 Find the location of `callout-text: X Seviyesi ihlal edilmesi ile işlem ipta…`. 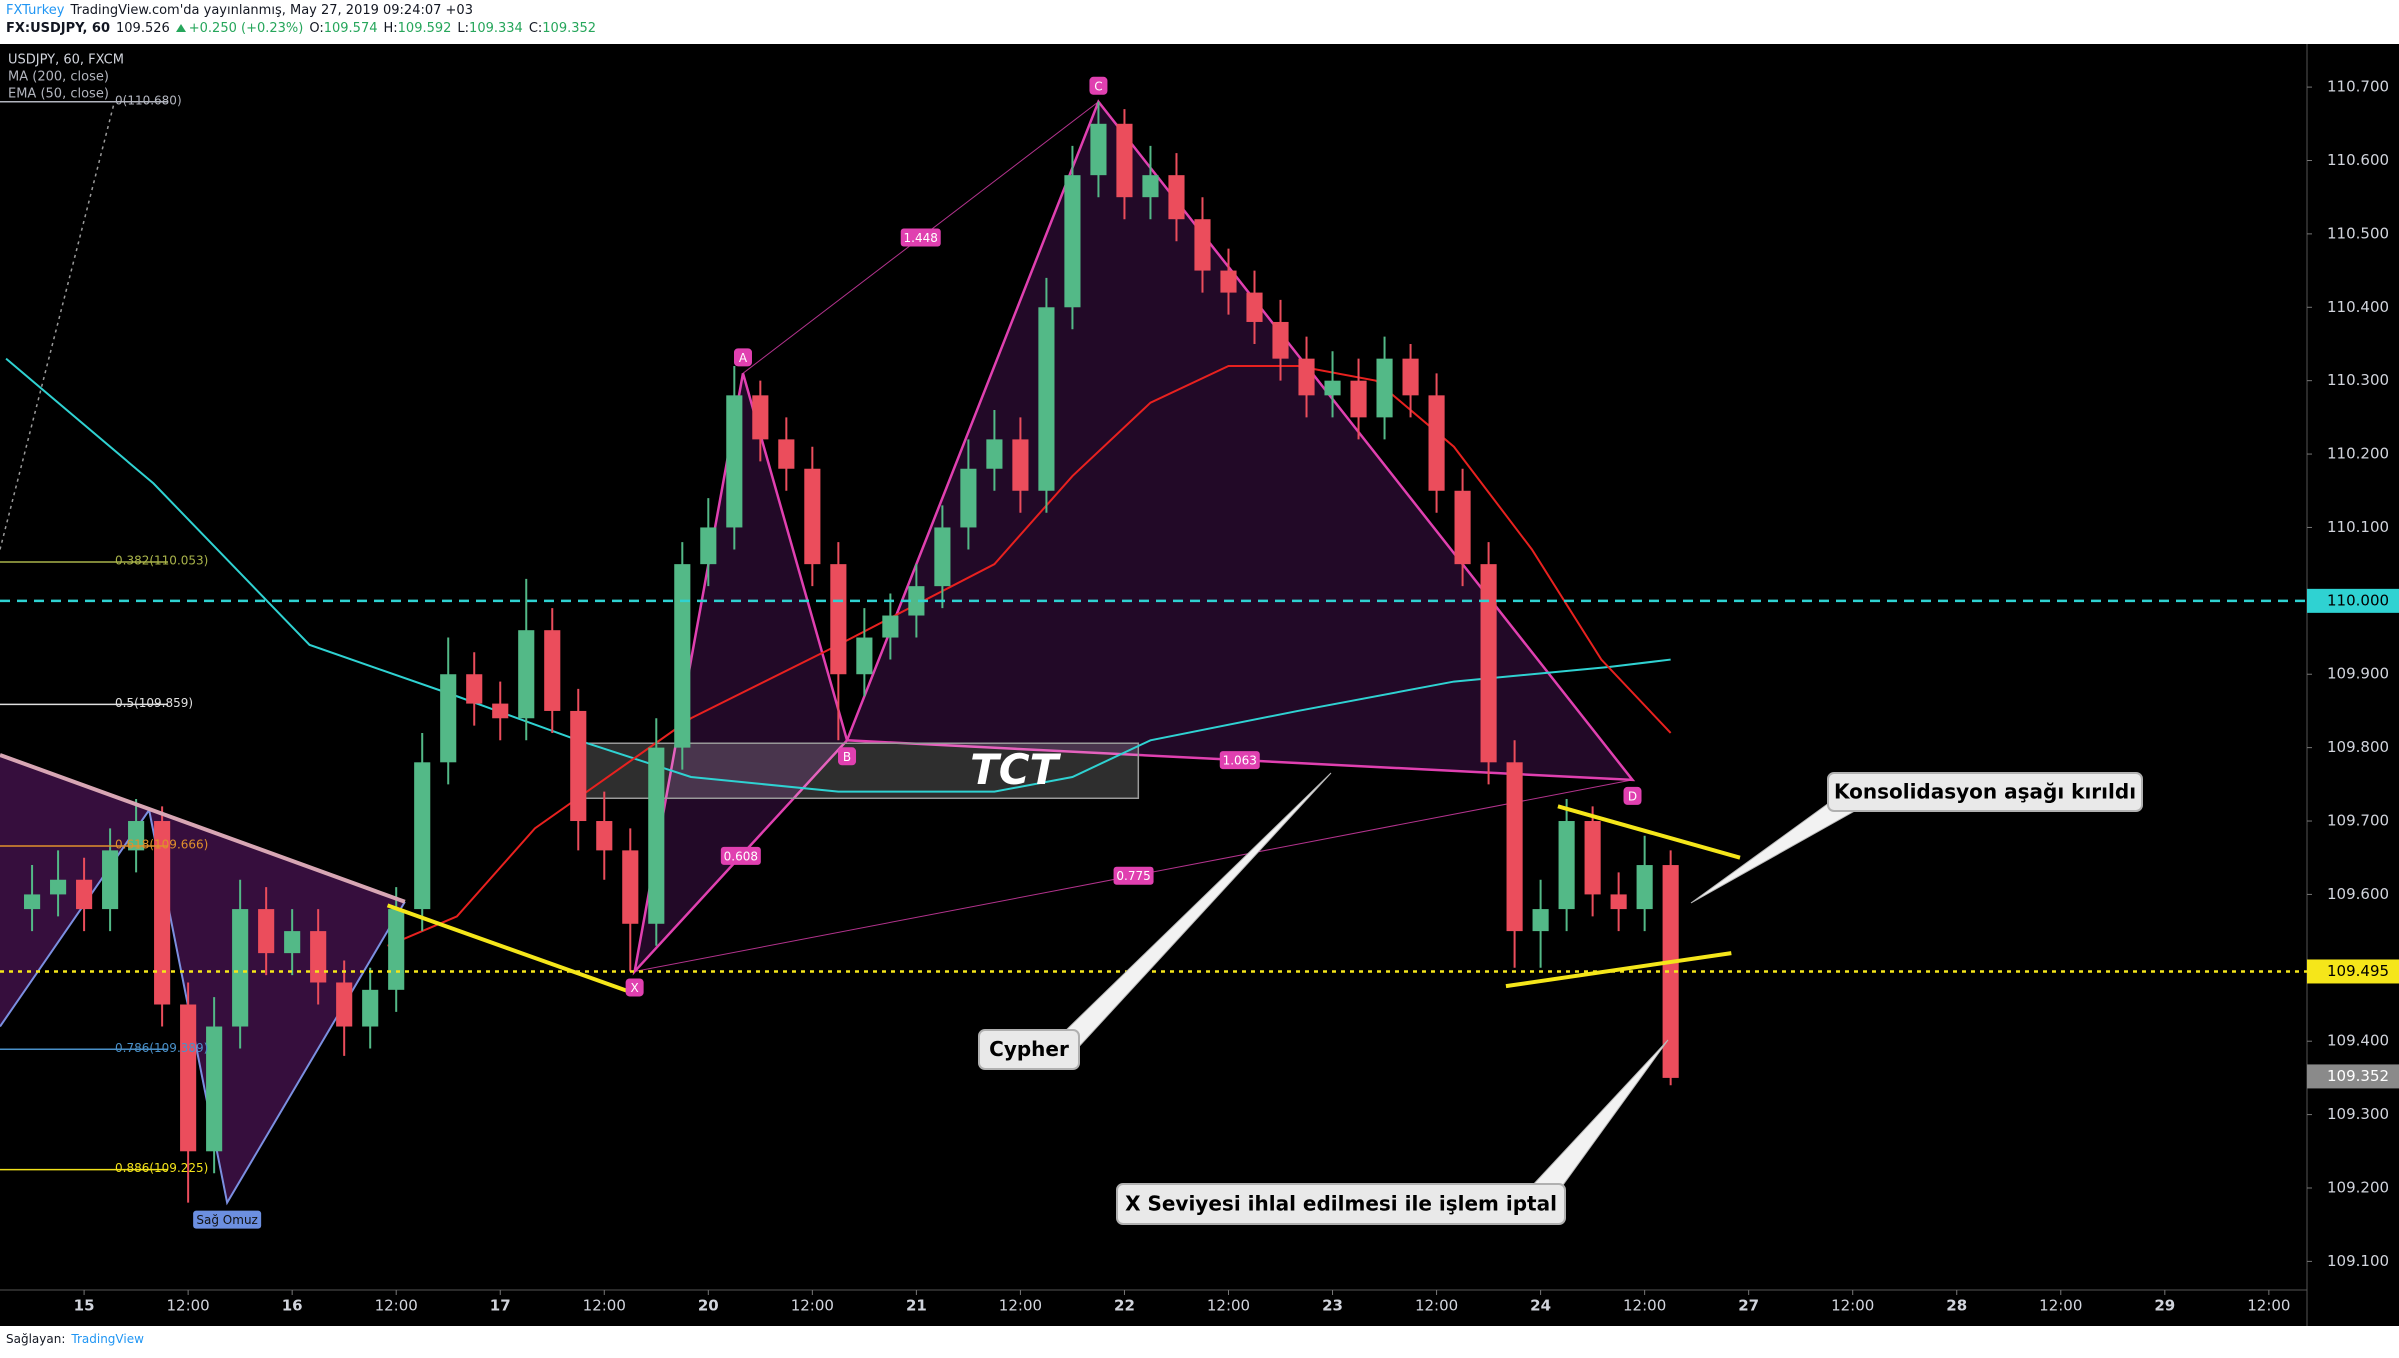

callout-text: X Seviyesi ihlal edilmesi ile işlem ipta… is located at coordinates (1341, 1204).